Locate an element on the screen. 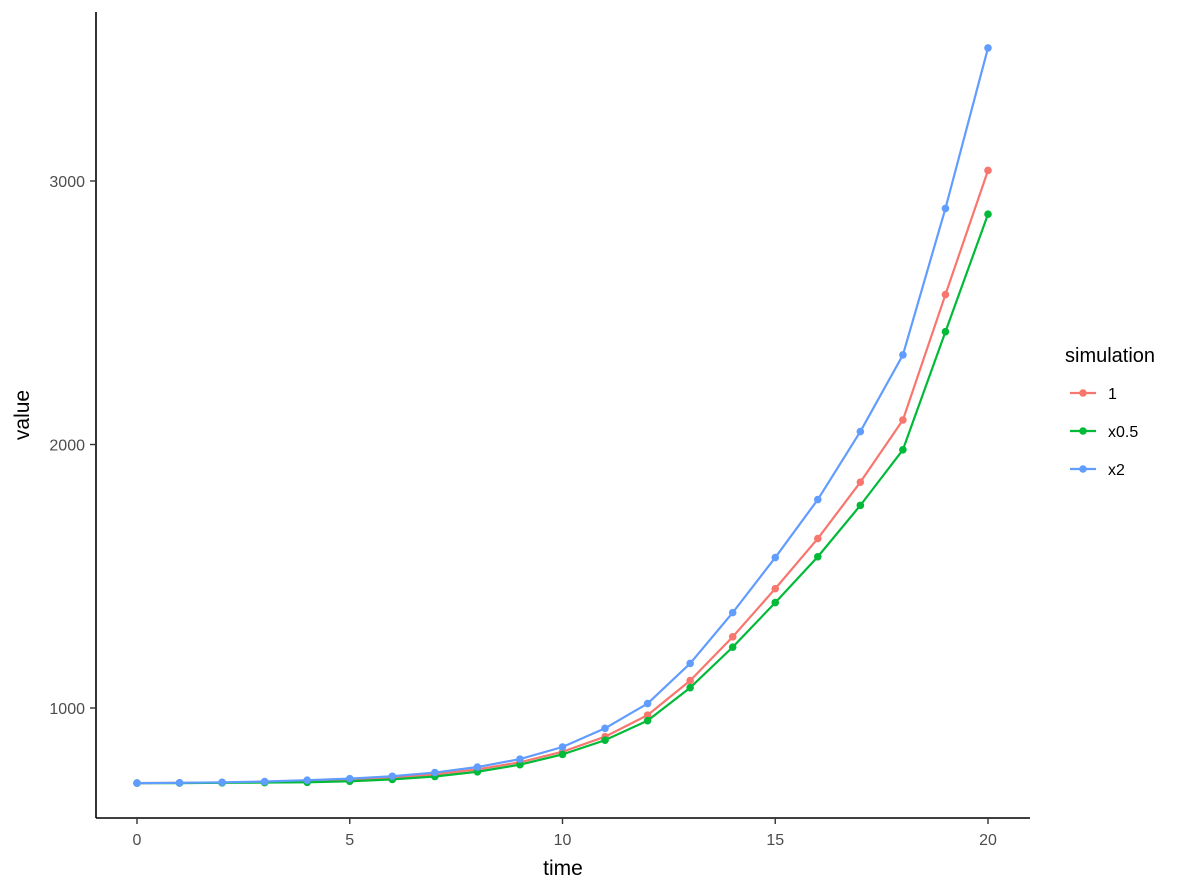 The height and width of the screenshot is (887, 1200). x-tick-label: 15 is located at coordinates (775, 840).